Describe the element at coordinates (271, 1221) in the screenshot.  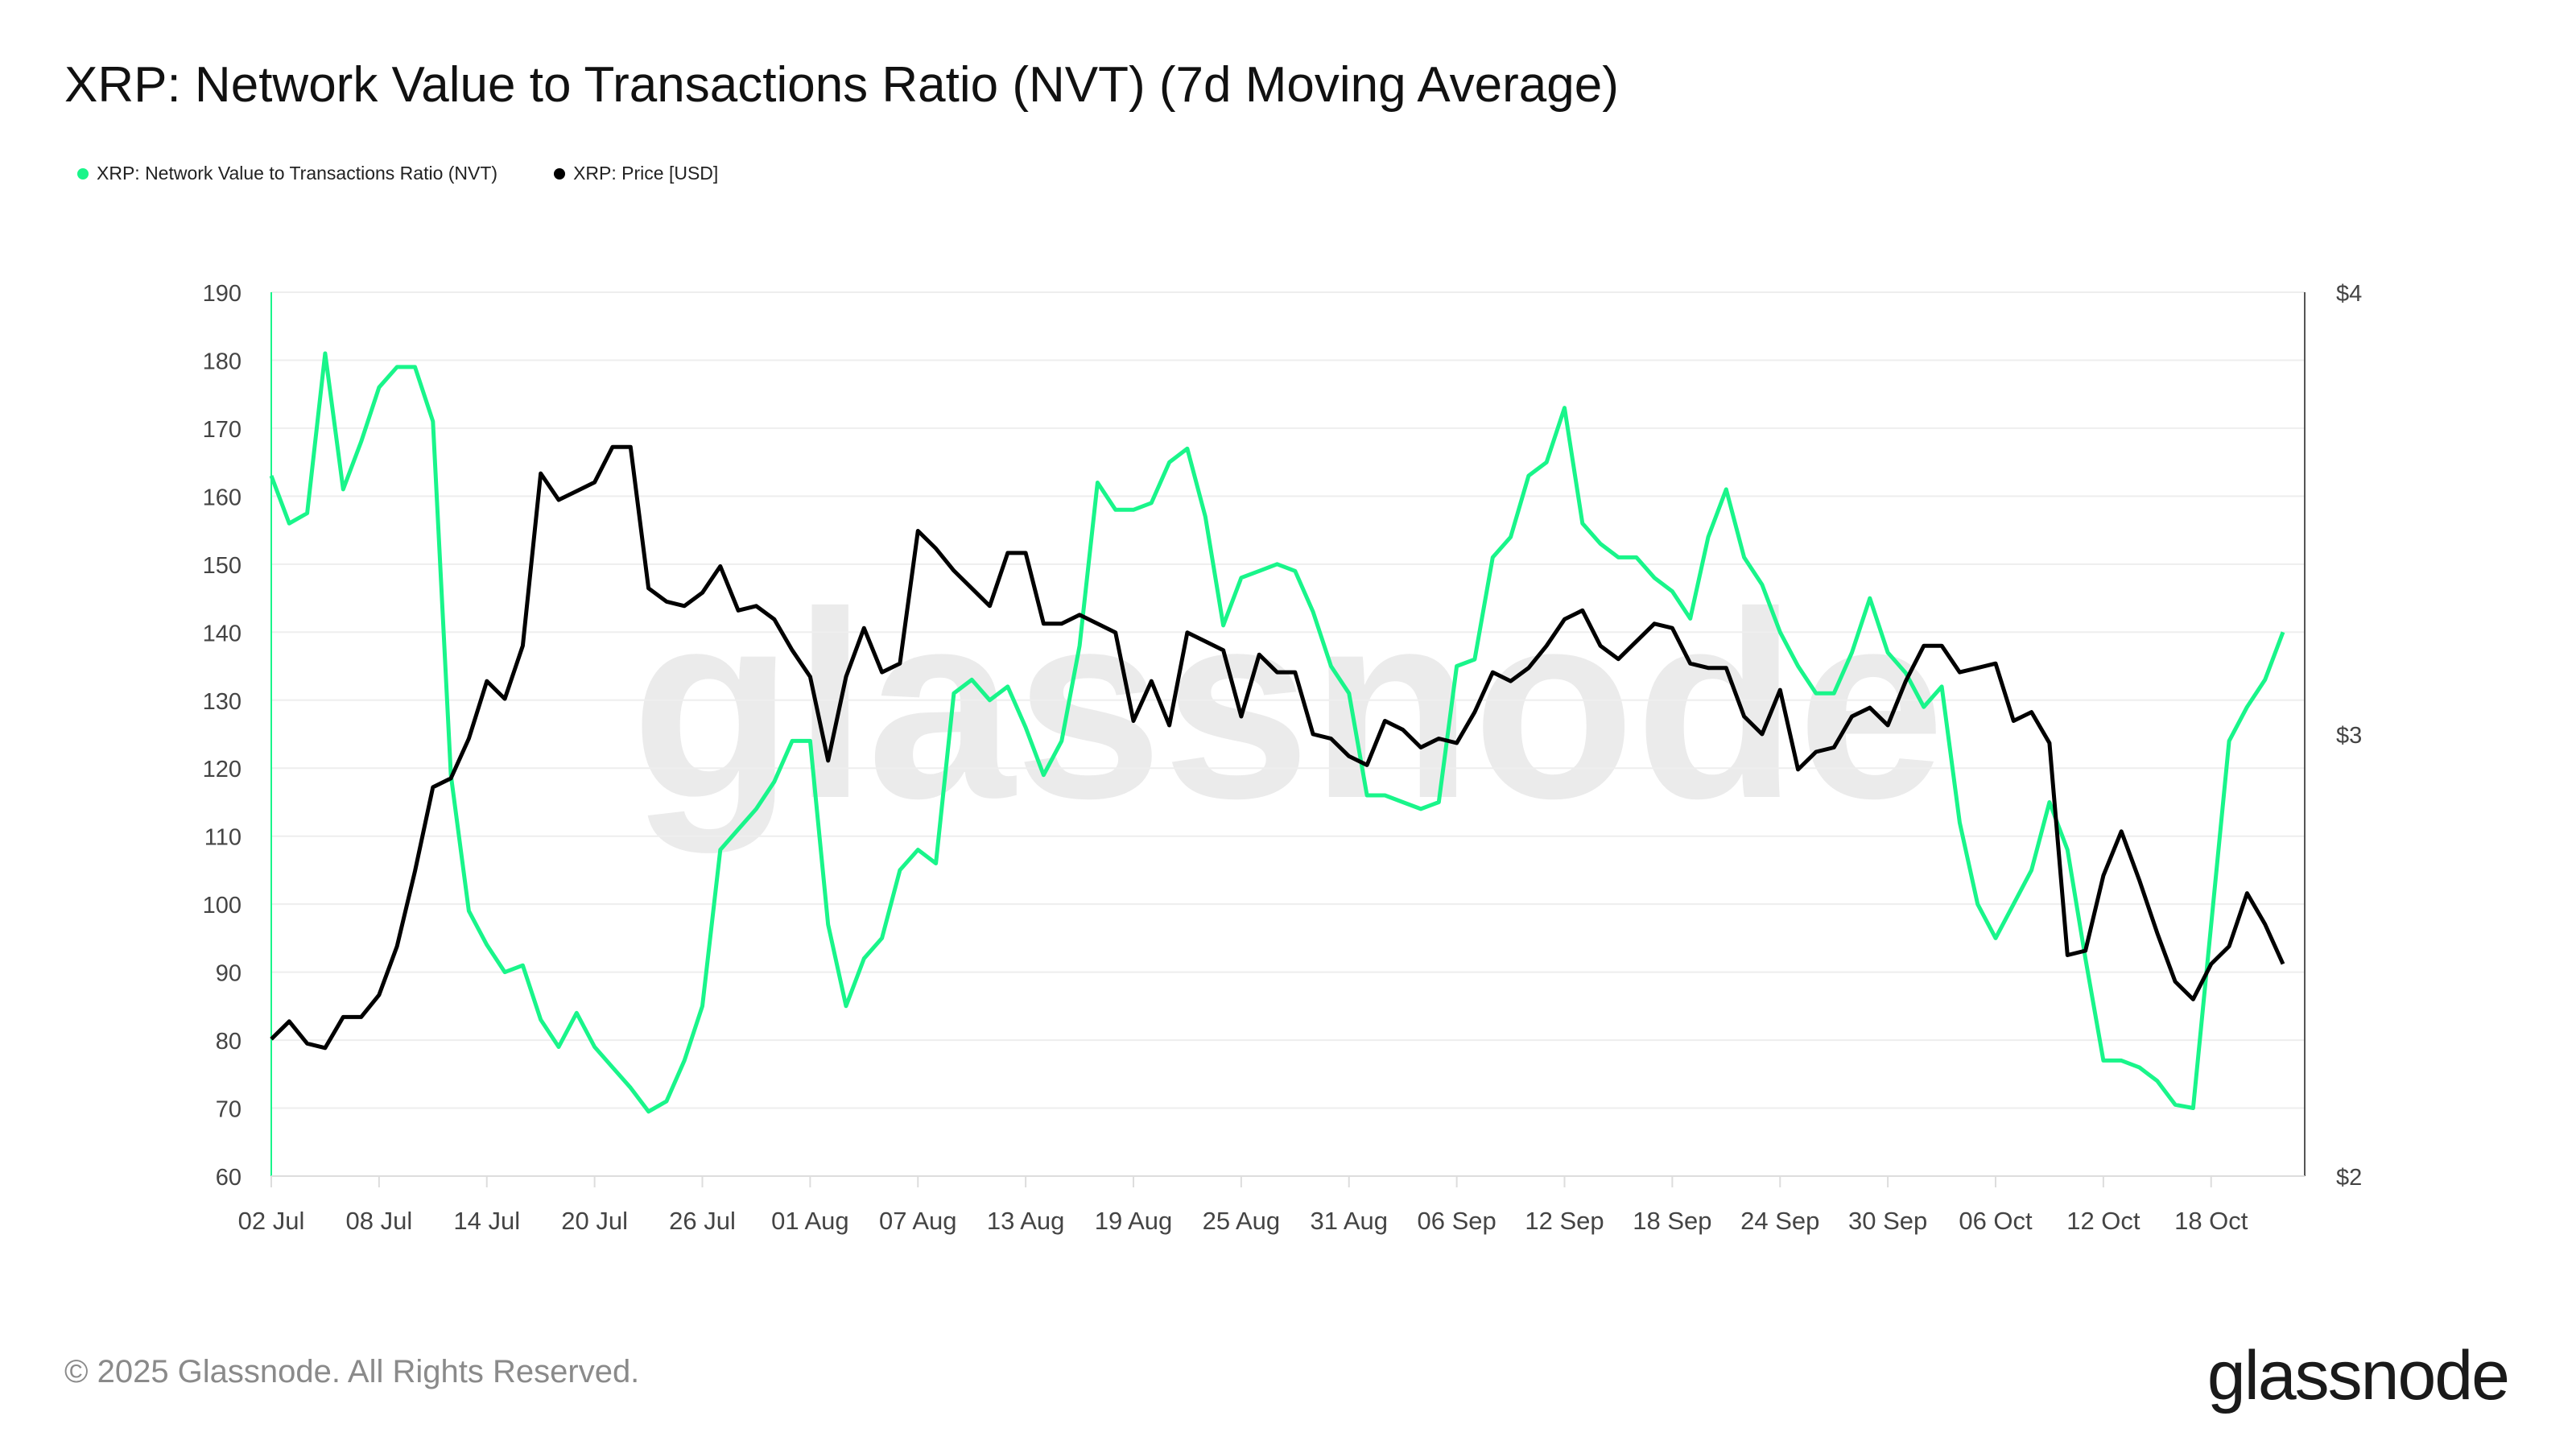
I see `x-tick-label: 02 Jul` at that location.